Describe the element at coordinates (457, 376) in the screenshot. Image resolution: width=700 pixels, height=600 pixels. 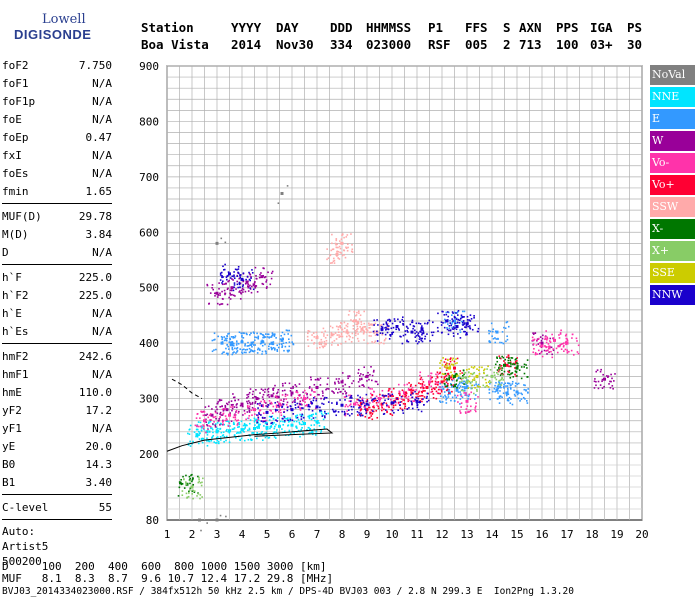
I see `echo-dot-sse` at that location.